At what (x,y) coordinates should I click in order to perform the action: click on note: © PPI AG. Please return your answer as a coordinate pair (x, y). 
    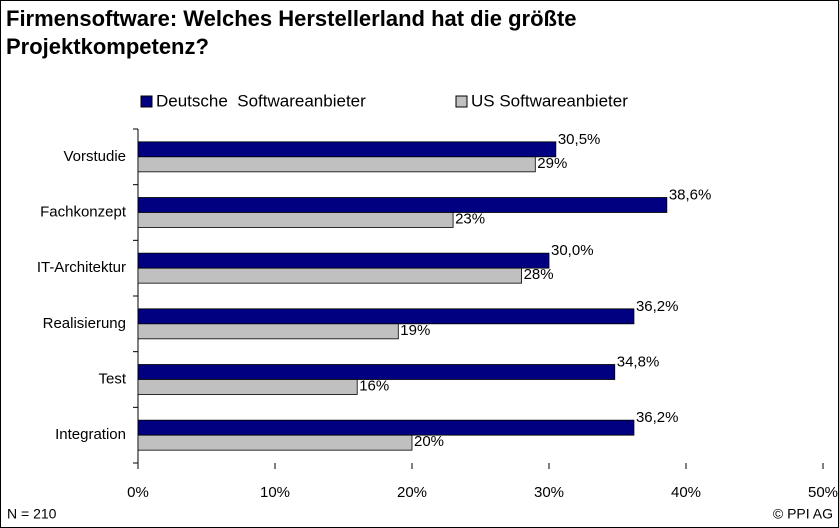
    Looking at the image, I should click on (803, 514).